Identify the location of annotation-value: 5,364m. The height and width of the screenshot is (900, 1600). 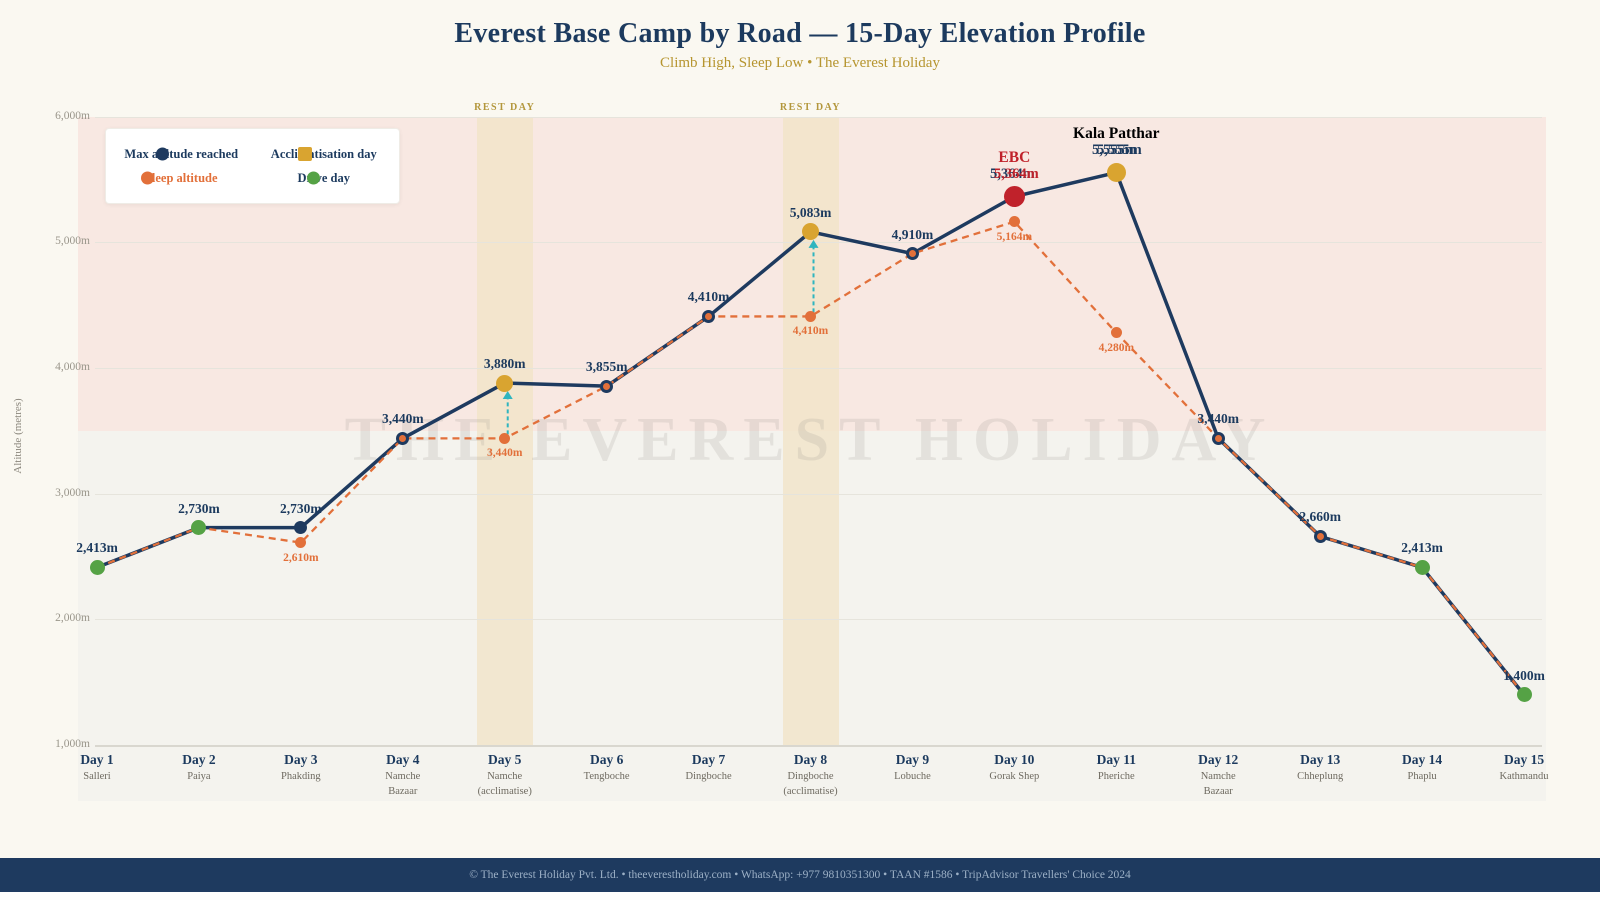
(1016, 173).